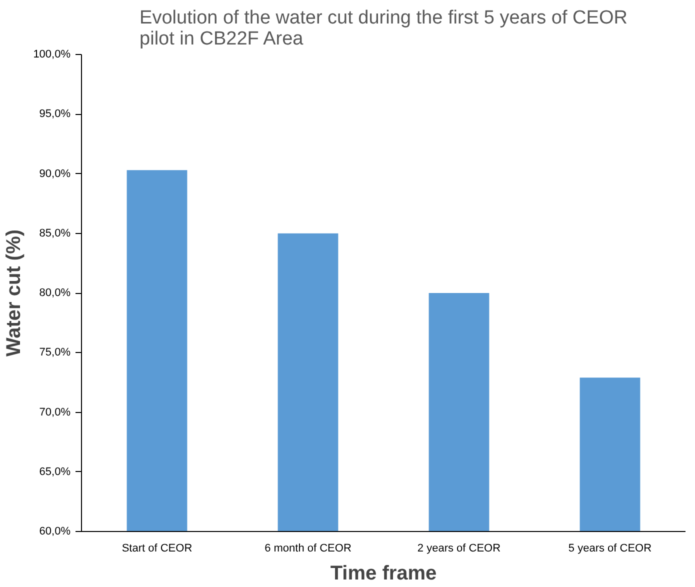 The width and height of the screenshot is (695, 587). What do you see at coordinates (55, 352) in the screenshot?
I see `y-tick-label: 75,0%` at bounding box center [55, 352].